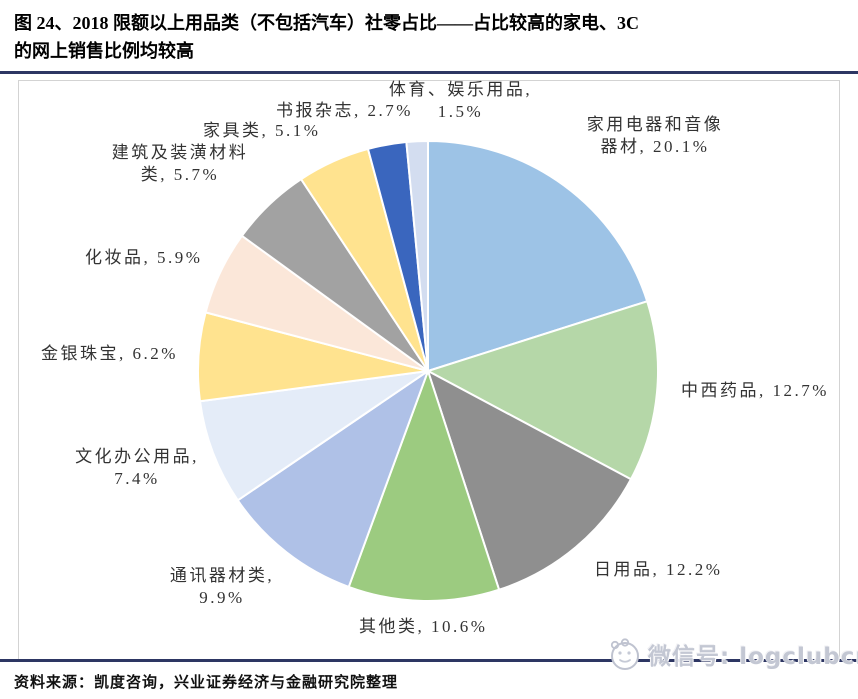  What do you see at coordinates (180, 164) in the screenshot?
I see `pie-callout-building-materials: 建筑及装潢材料 类, 5.7%` at bounding box center [180, 164].